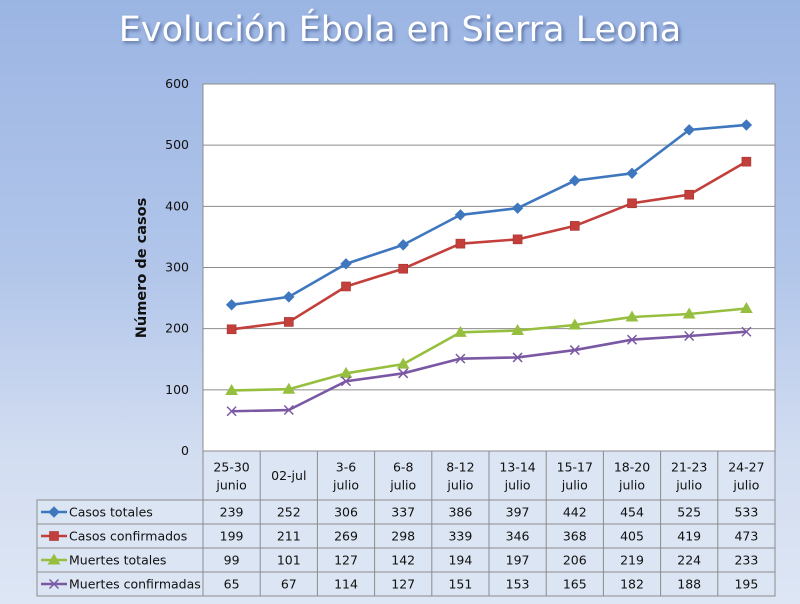  Describe the element at coordinates (177, 83) in the screenshot. I see `y-tick-label: 600` at that location.